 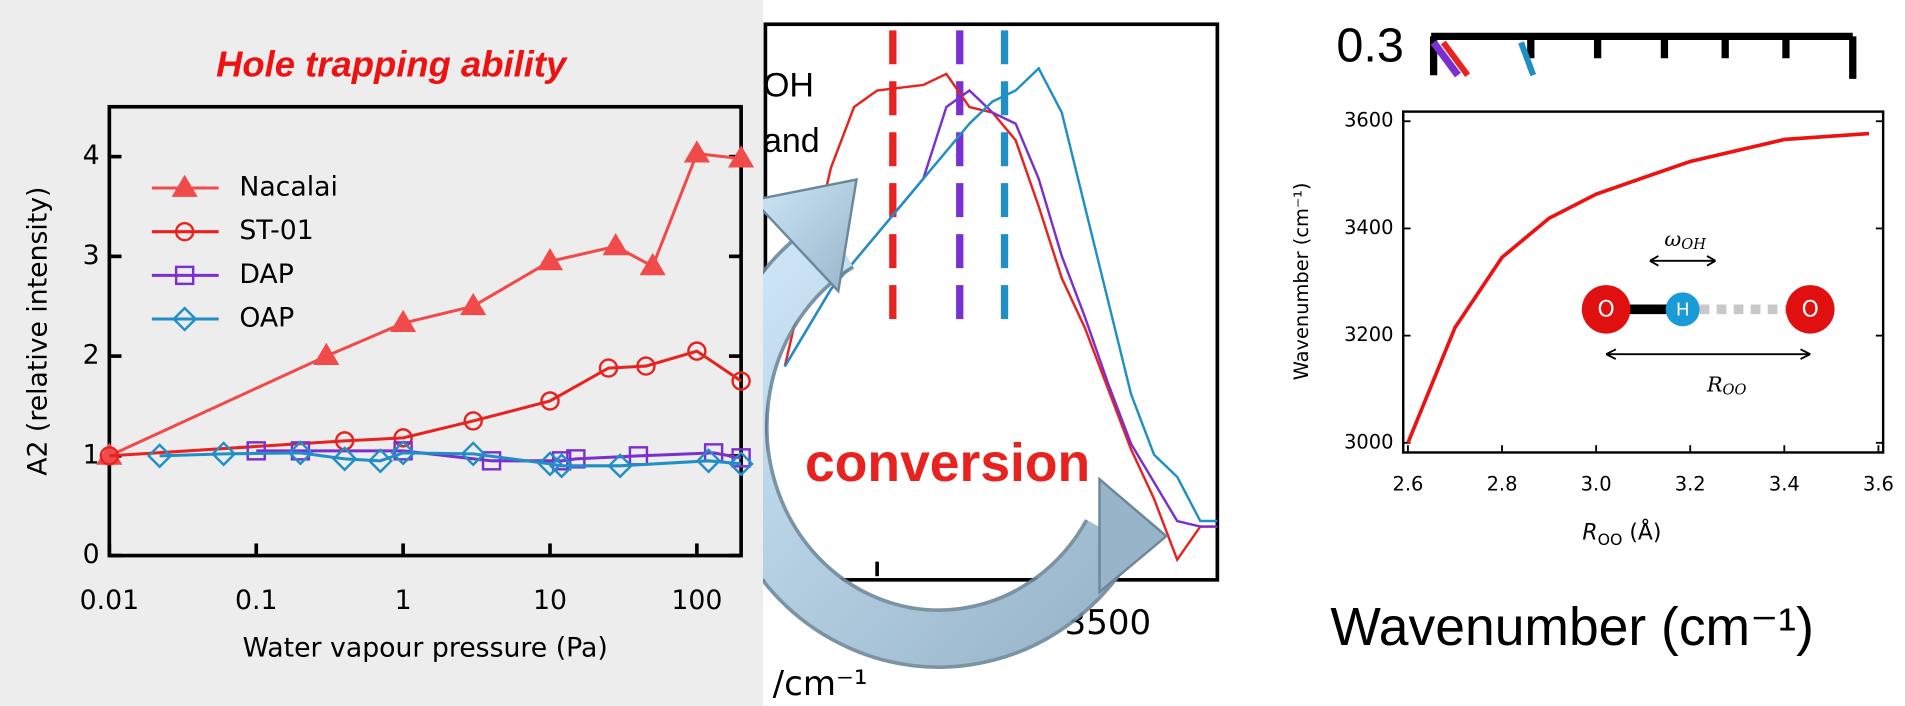 I want to click on x-tick-label: 2.6, so click(x=1407, y=484).